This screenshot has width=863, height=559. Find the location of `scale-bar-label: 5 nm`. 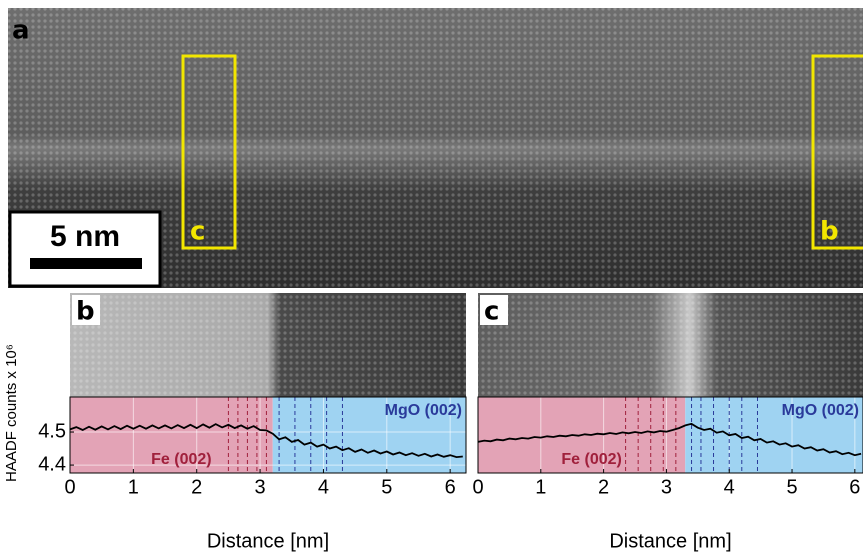

scale-bar-label: 5 nm is located at coordinates (85, 236).